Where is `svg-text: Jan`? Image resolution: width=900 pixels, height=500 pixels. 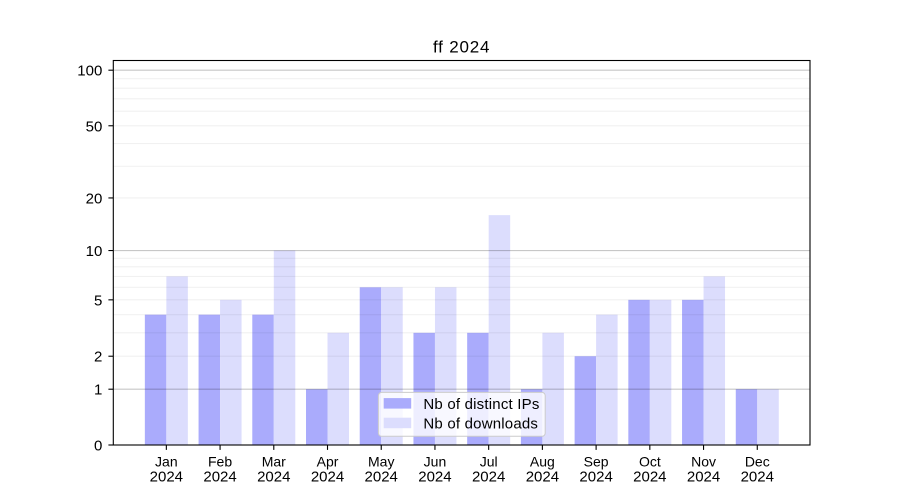
svg-text: Jan is located at coordinates (166, 461).